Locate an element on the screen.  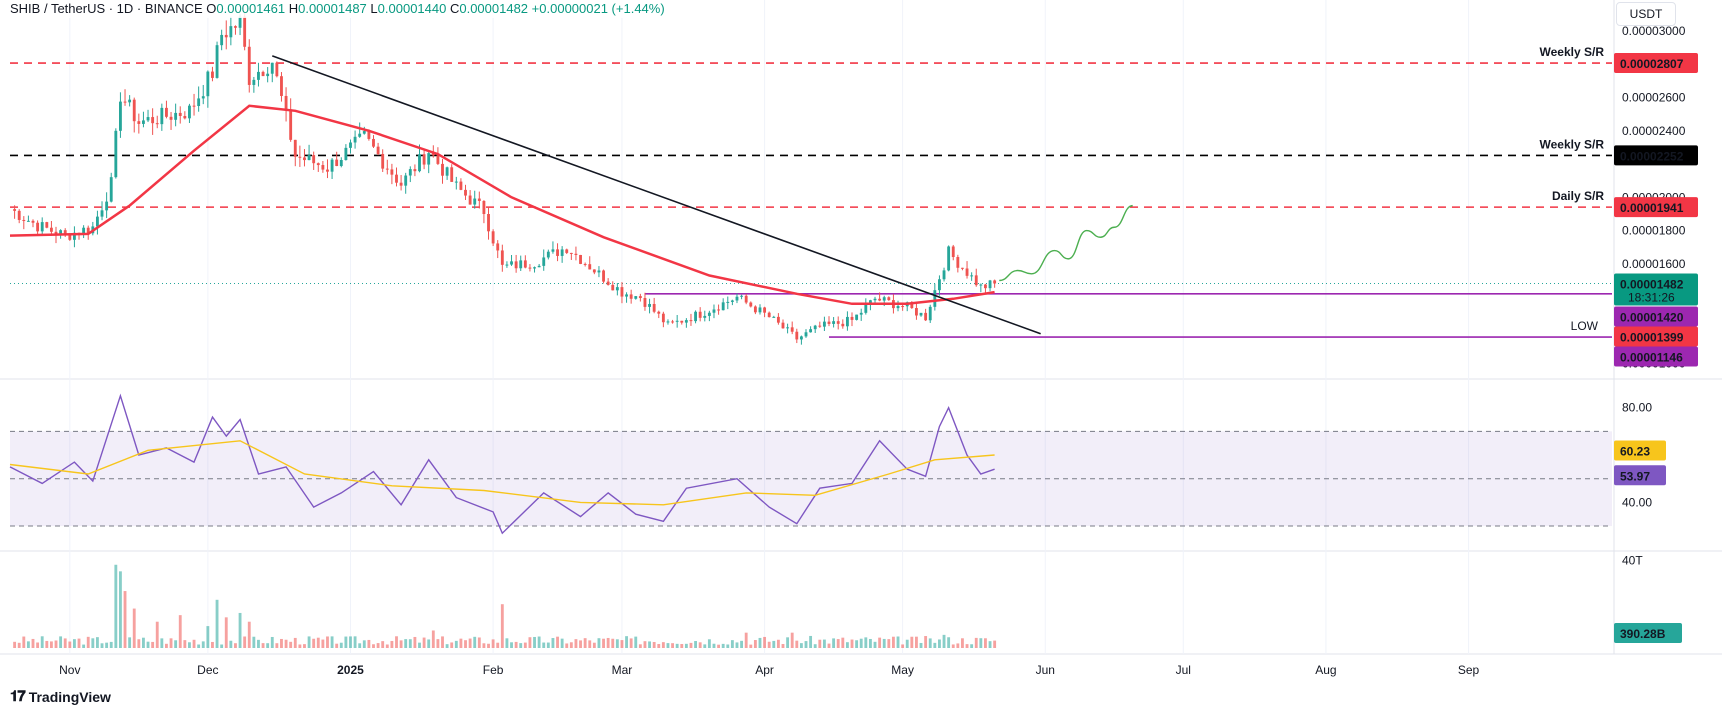
symbol-title: SHIB / TetherUS · 1D · BINANCE is located at coordinates (106, 8).